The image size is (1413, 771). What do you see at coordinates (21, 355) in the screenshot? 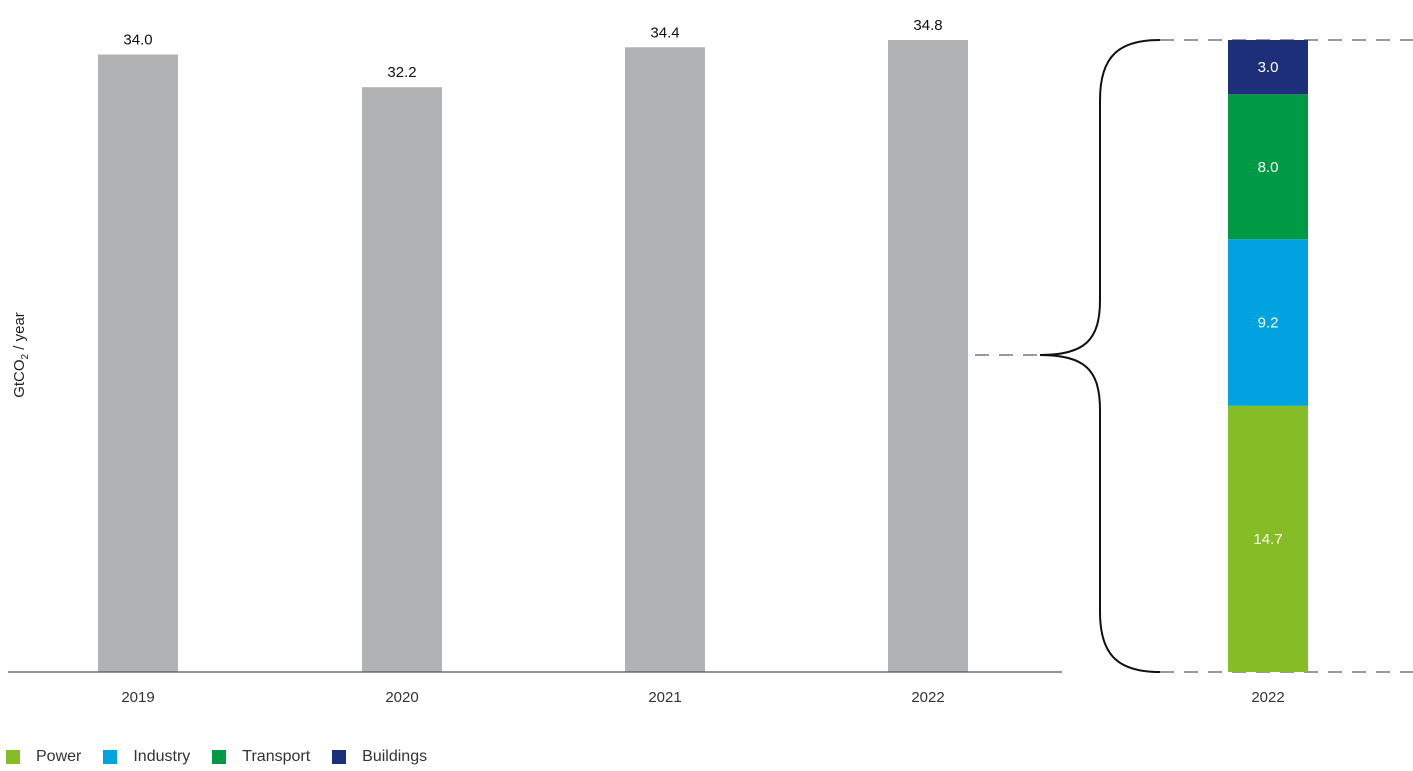
I see `y-axis-label: GtCO2 / year` at bounding box center [21, 355].